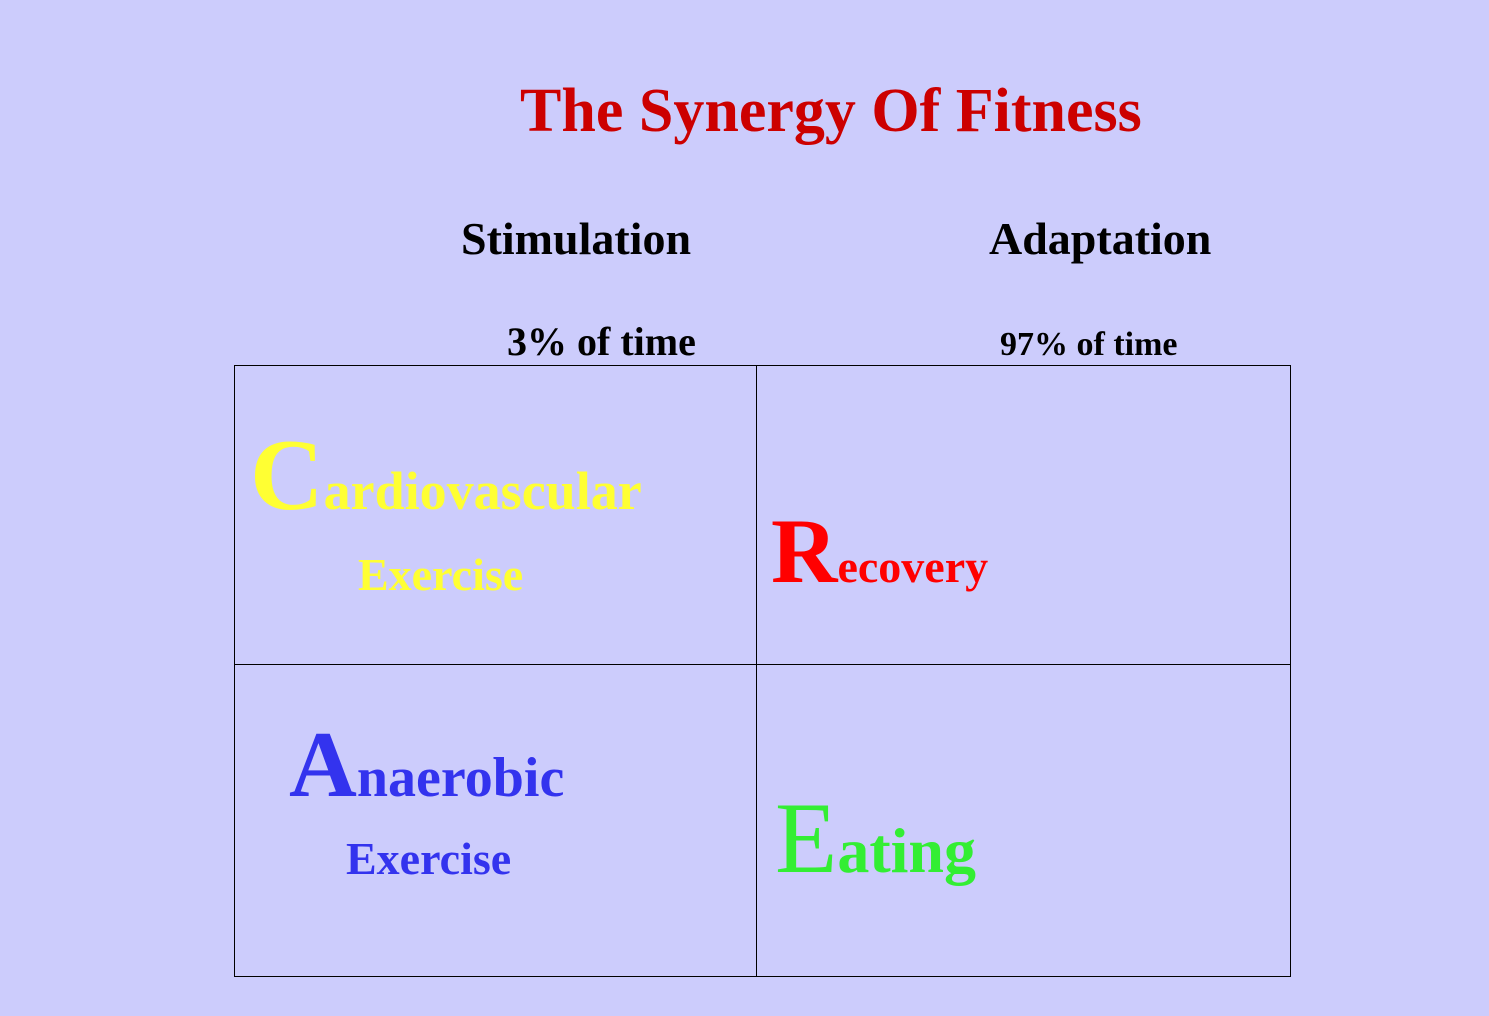  What do you see at coordinates (601, 341) in the screenshot?
I see `stimulation-time-label: 3% of time` at bounding box center [601, 341].